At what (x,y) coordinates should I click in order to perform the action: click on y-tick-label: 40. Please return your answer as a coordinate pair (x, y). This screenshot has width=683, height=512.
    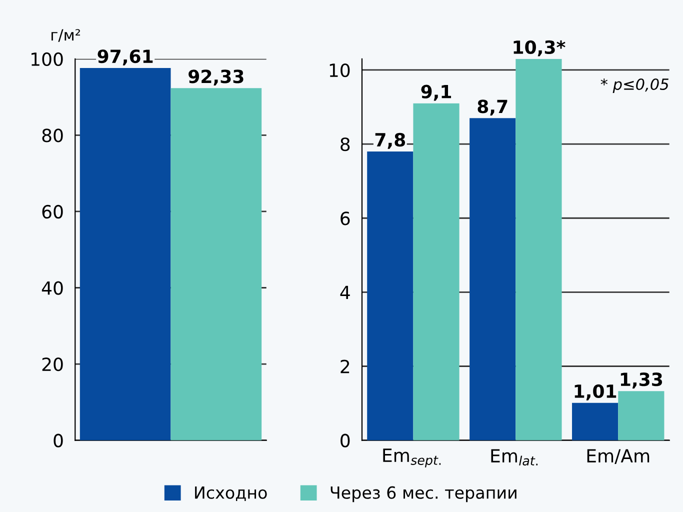
    Looking at the image, I should click on (52, 288).